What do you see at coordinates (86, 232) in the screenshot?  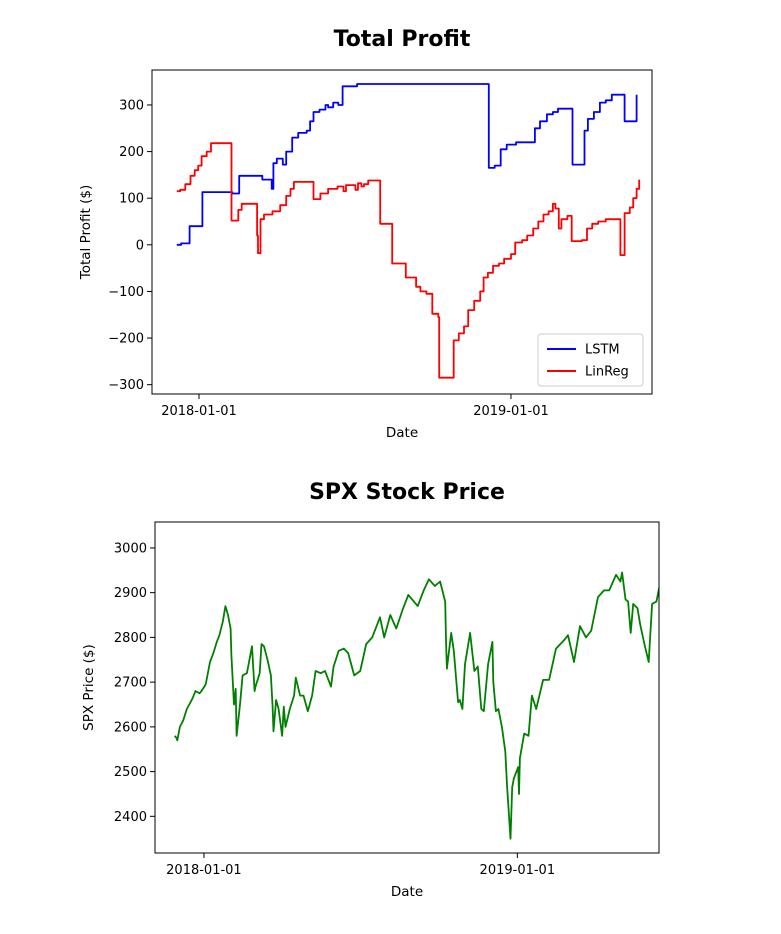 I see `profit-y-axis-label: Total Profit ($)` at bounding box center [86, 232].